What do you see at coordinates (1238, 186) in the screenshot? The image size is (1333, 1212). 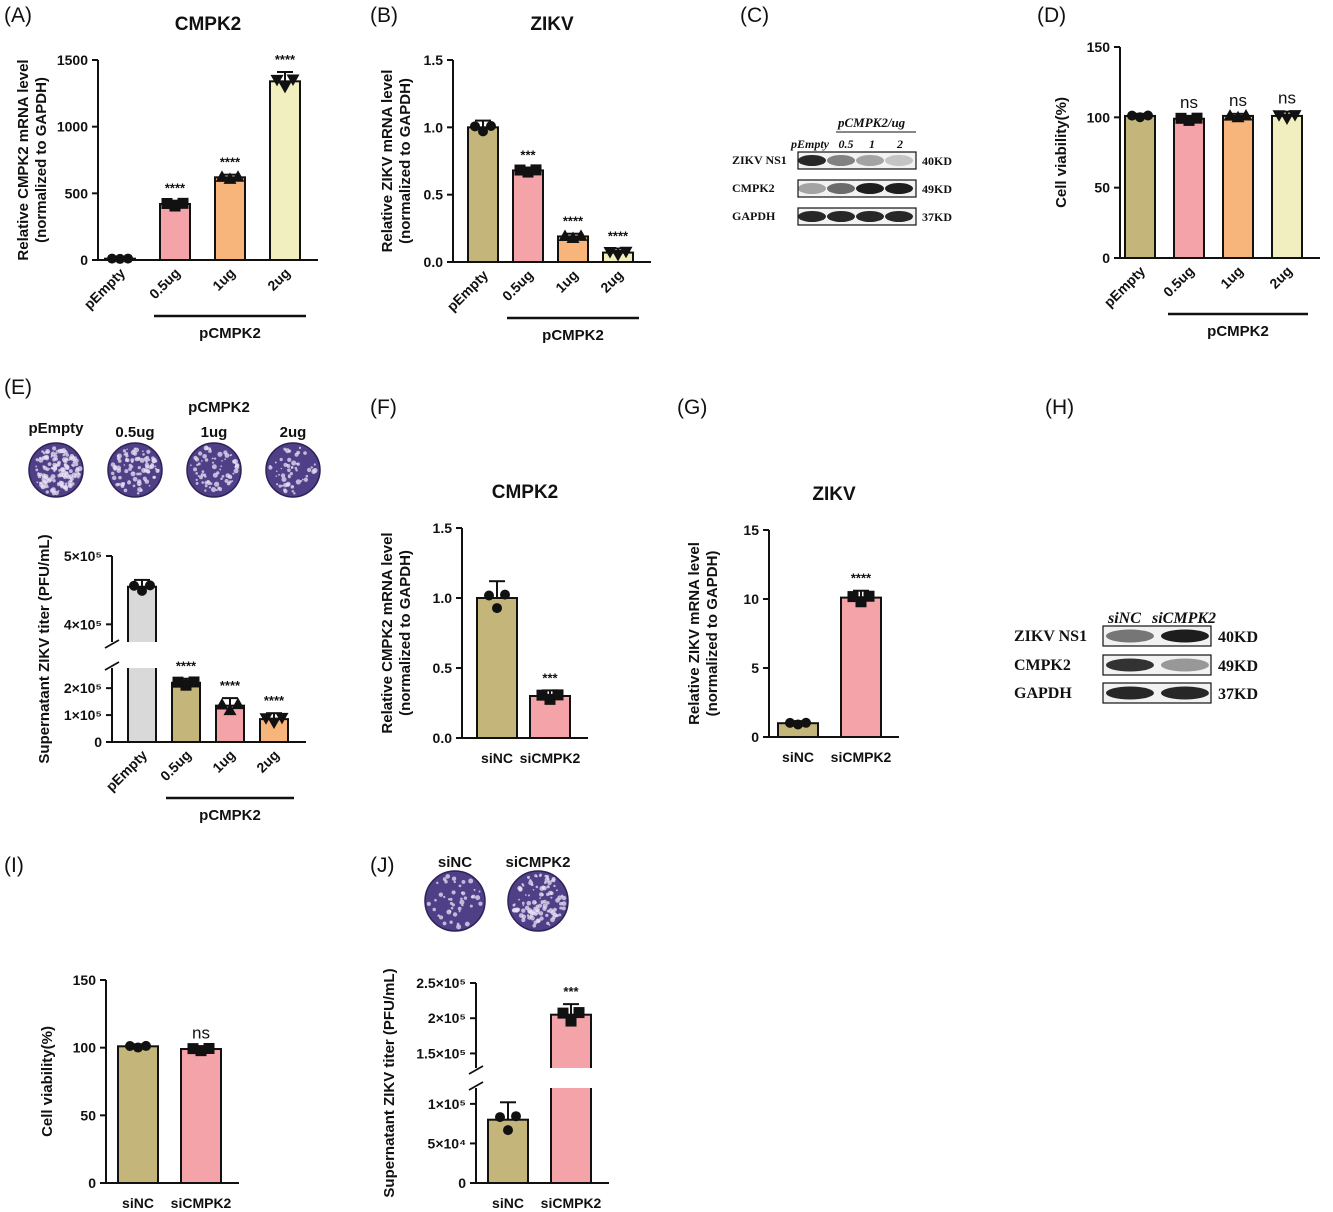 I see `bar-1ug` at bounding box center [1238, 186].